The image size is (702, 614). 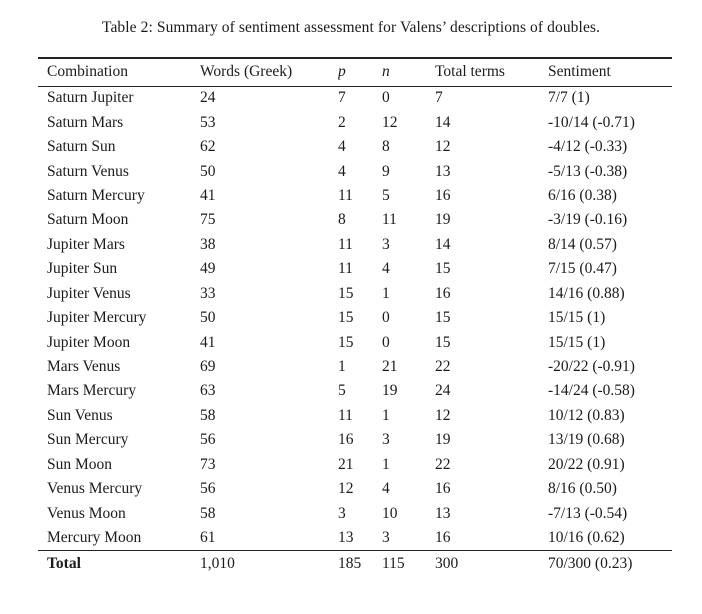 What do you see at coordinates (443, 171) in the screenshot?
I see `cell-total-terms: 13` at bounding box center [443, 171].